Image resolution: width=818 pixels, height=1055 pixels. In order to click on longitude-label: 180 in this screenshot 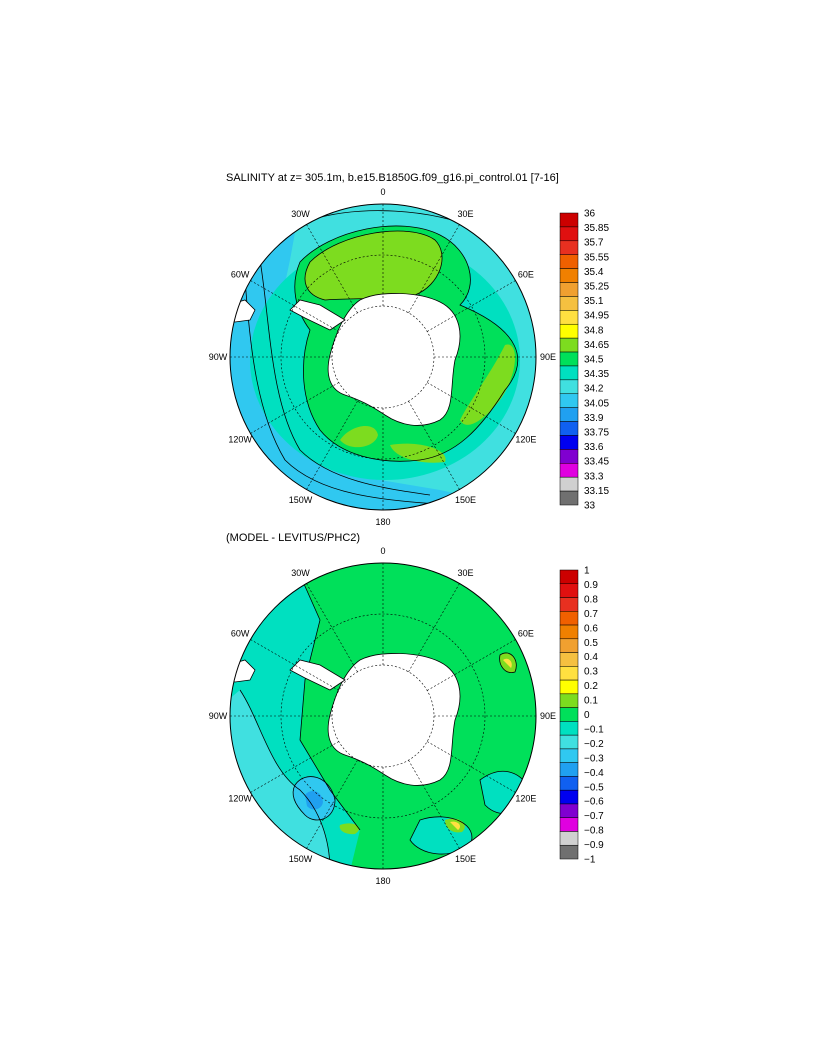, I will do `click(382, 522)`.